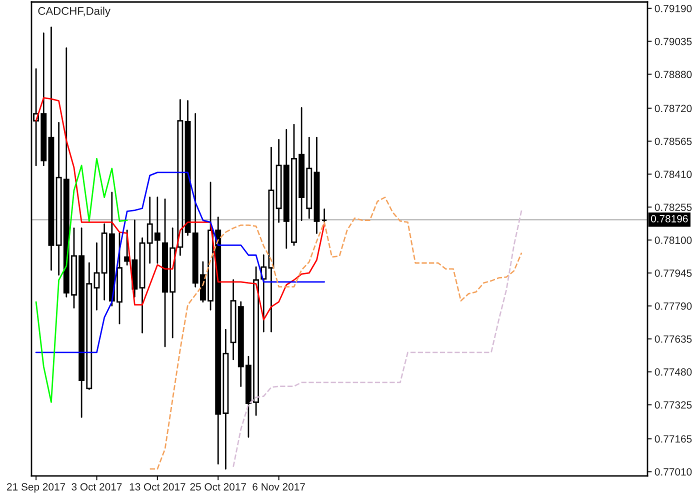 The image size is (700, 501). Describe the element at coordinates (36, 488) in the screenshot. I see `x-tick-label: 21 Sep 2017` at that location.